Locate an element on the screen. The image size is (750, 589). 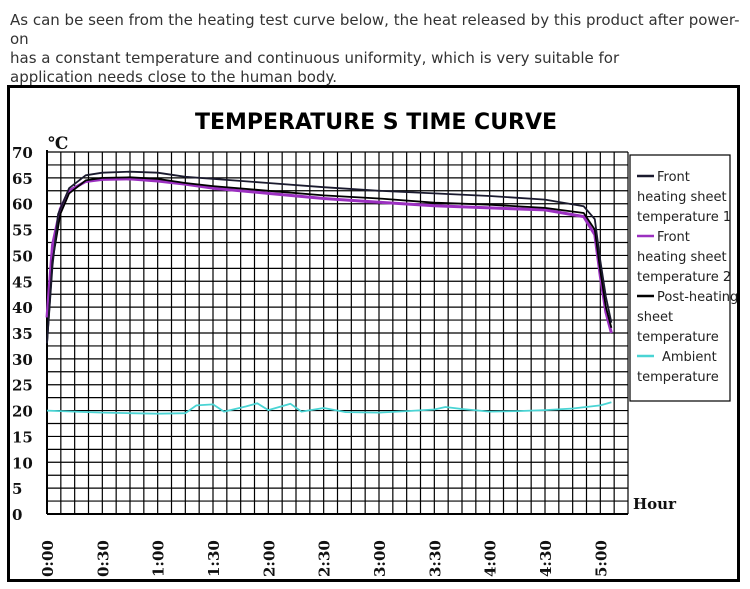
x-tick-label: 2:00 is located at coordinates (269, 558).